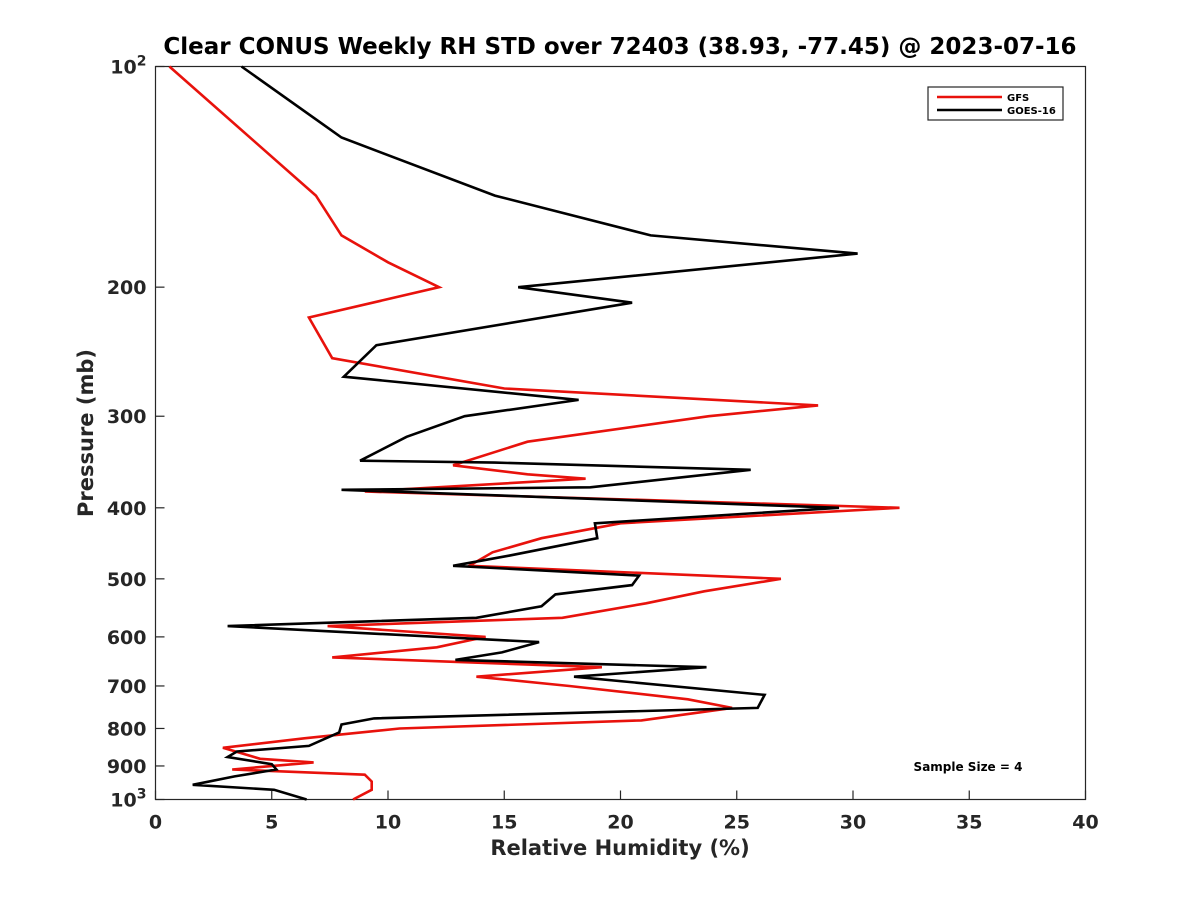 This screenshot has width=1200, height=900. What do you see at coordinates (620, 823) in the screenshot?
I see `x-tick-label: 20` at bounding box center [620, 823].